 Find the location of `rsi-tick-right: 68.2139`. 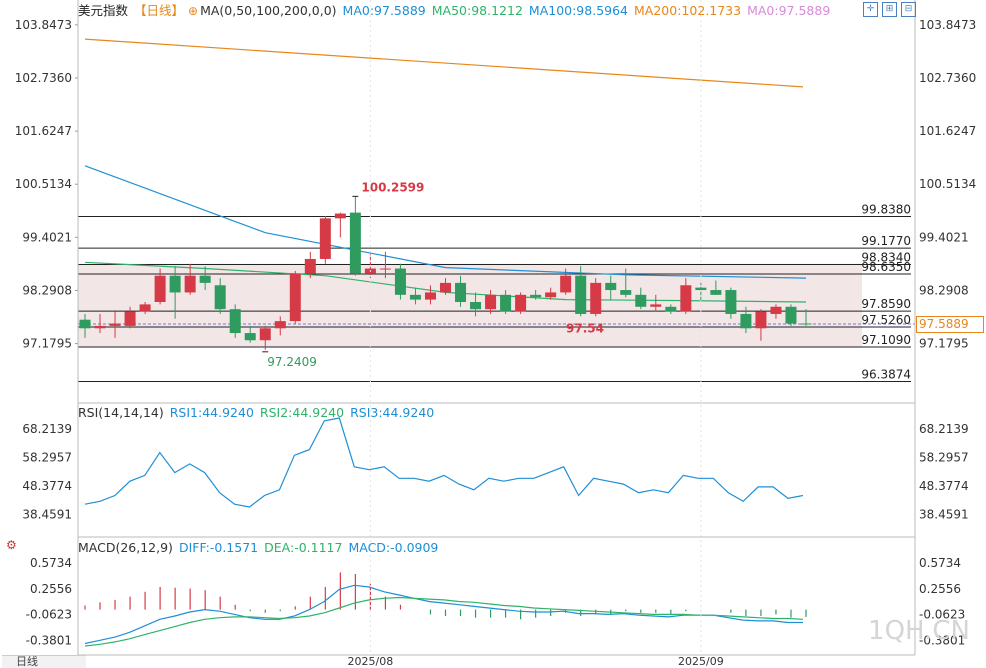

rsi-tick-right: 68.2139 is located at coordinates (944, 429).